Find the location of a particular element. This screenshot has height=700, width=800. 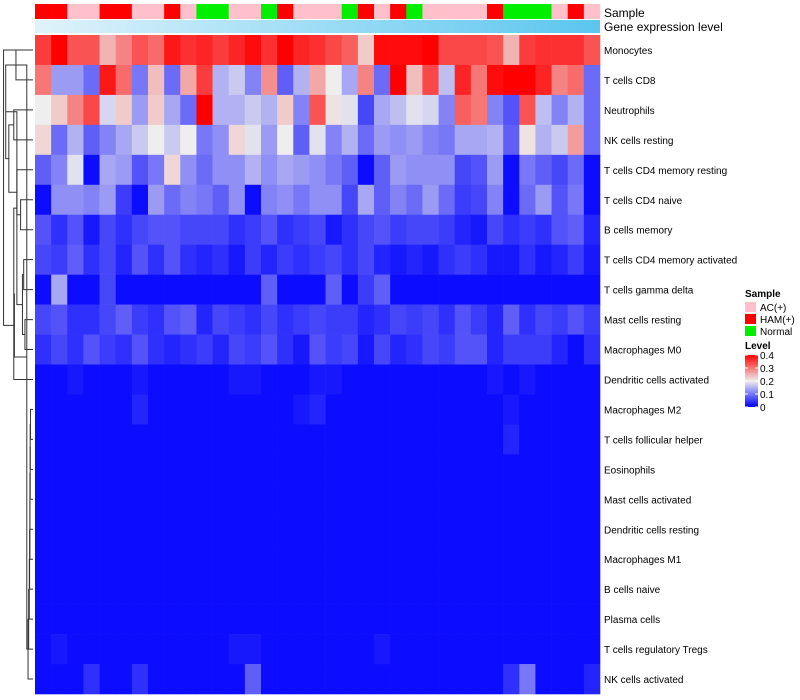

row-label: NK cells activated is located at coordinates (643, 680).